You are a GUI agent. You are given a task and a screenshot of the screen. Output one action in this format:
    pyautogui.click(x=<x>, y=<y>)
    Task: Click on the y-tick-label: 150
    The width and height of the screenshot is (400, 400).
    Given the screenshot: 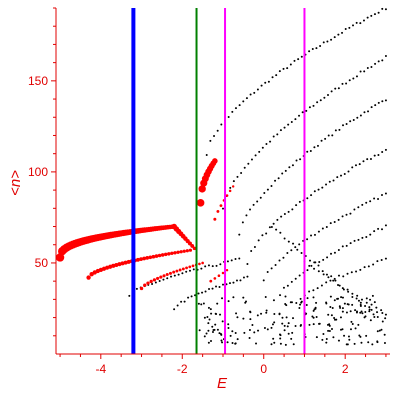 What is the action you would take?
    pyautogui.click(x=38, y=81)
    